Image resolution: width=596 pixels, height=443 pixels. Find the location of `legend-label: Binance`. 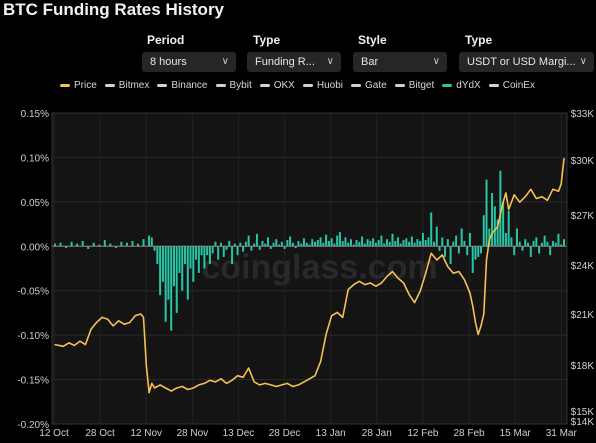

legend-label: Binance is located at coordinates (189, 85).